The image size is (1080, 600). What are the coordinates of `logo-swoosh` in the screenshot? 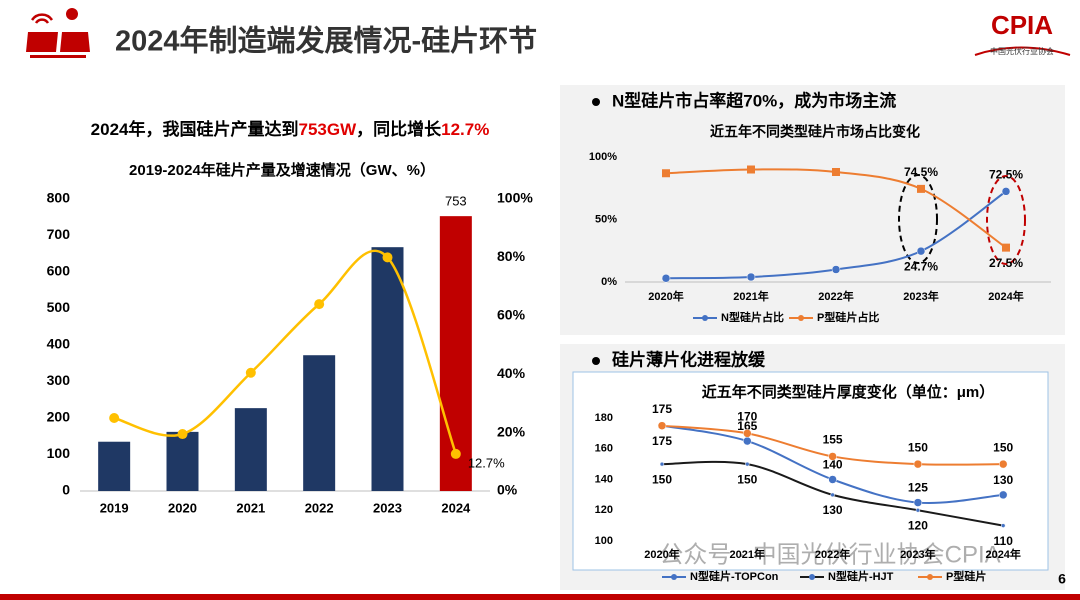 It's located at (1022, 51).